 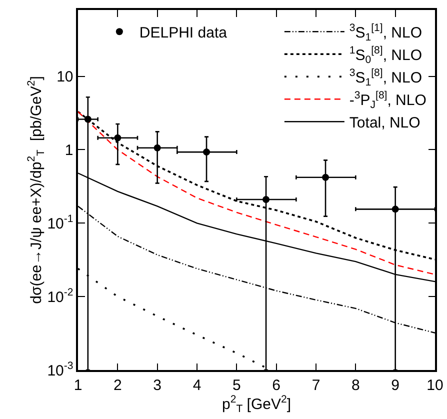 What do you see at coordinates (65, 77) in the screenshot?
I see `y-tick-label: 10` at bounding box center [65, 77].